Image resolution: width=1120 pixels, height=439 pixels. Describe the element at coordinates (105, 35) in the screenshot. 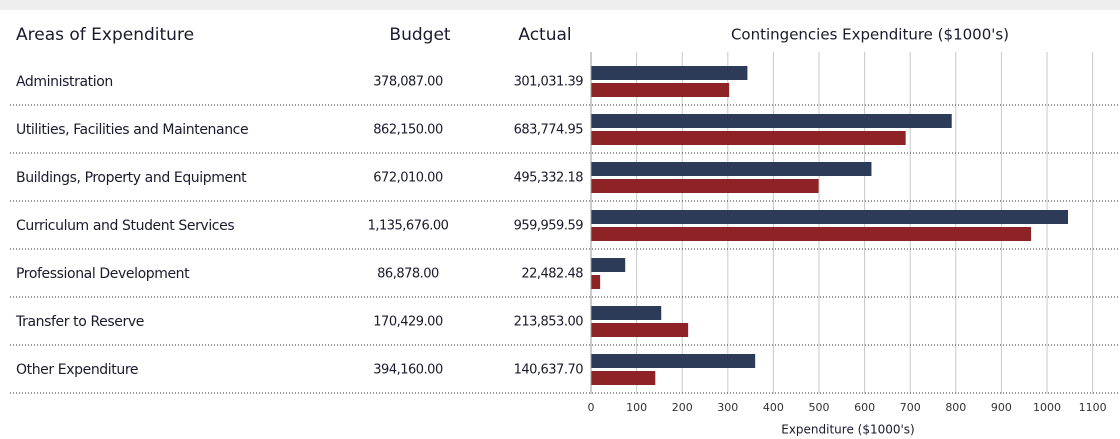

I see `column-header: Areas of Expenditure` at that location.